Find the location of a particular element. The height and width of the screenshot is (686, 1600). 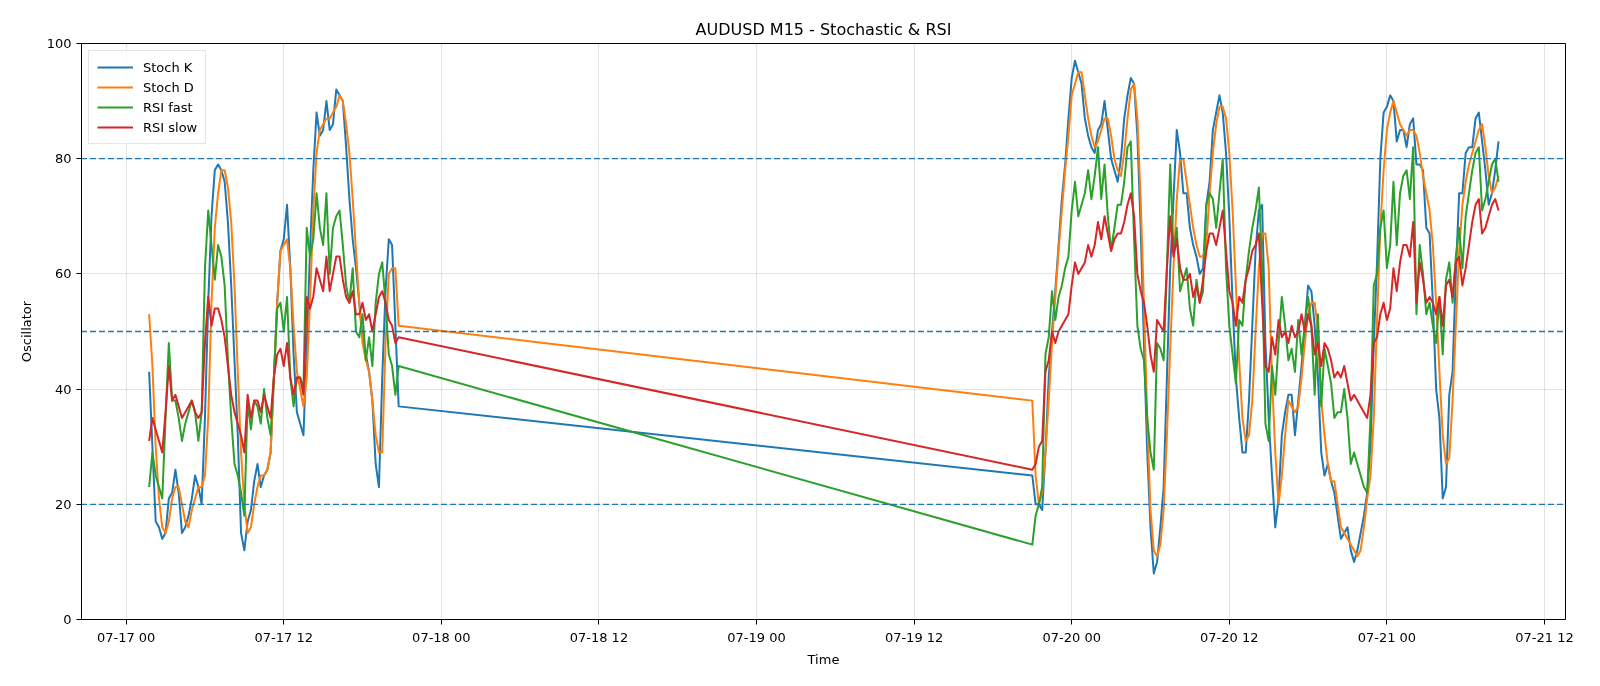

x-tick-label: 07-18 12 is located at coordinates (599, 637).